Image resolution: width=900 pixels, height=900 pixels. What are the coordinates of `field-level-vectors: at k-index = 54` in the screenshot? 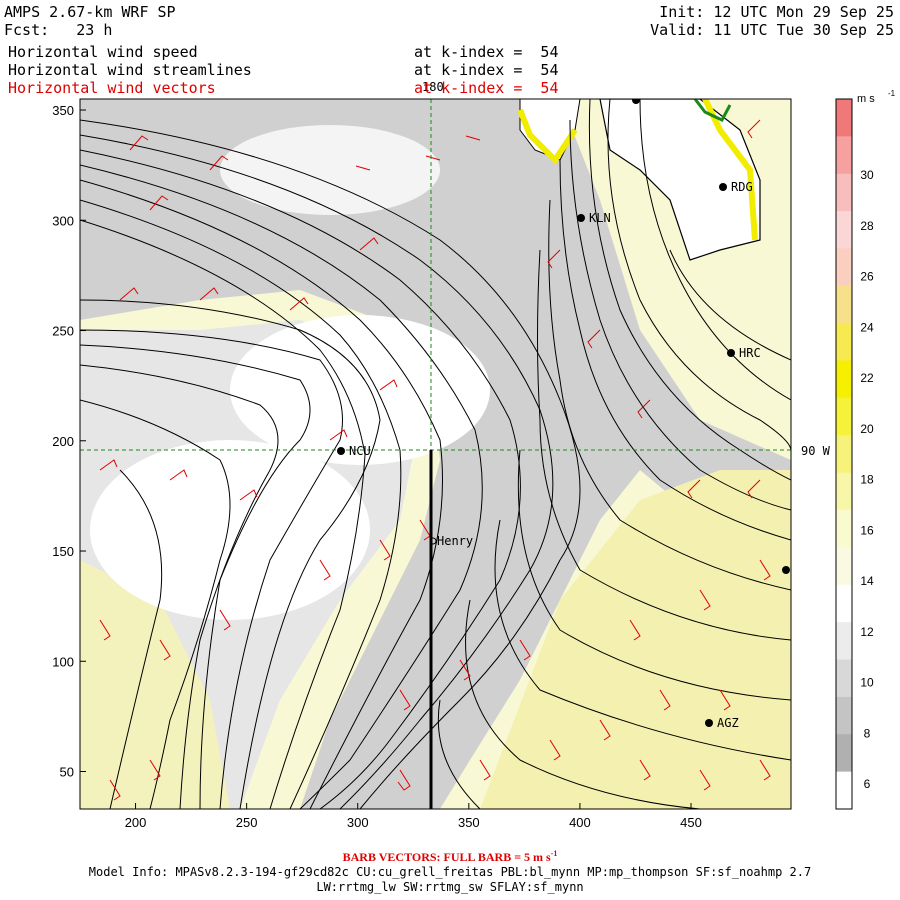 It's located at (486, 88).